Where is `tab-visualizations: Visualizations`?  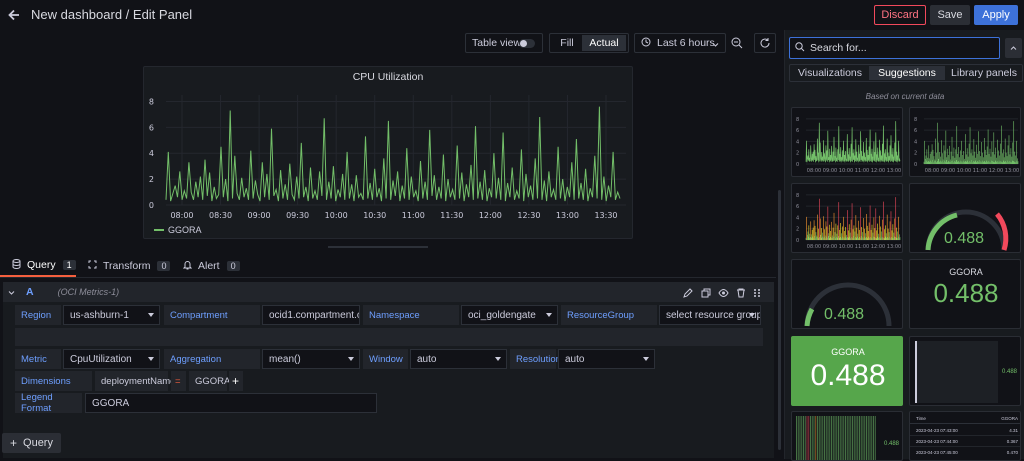
tab-visualizations: Visualizations is located at coordinates (829, 73).